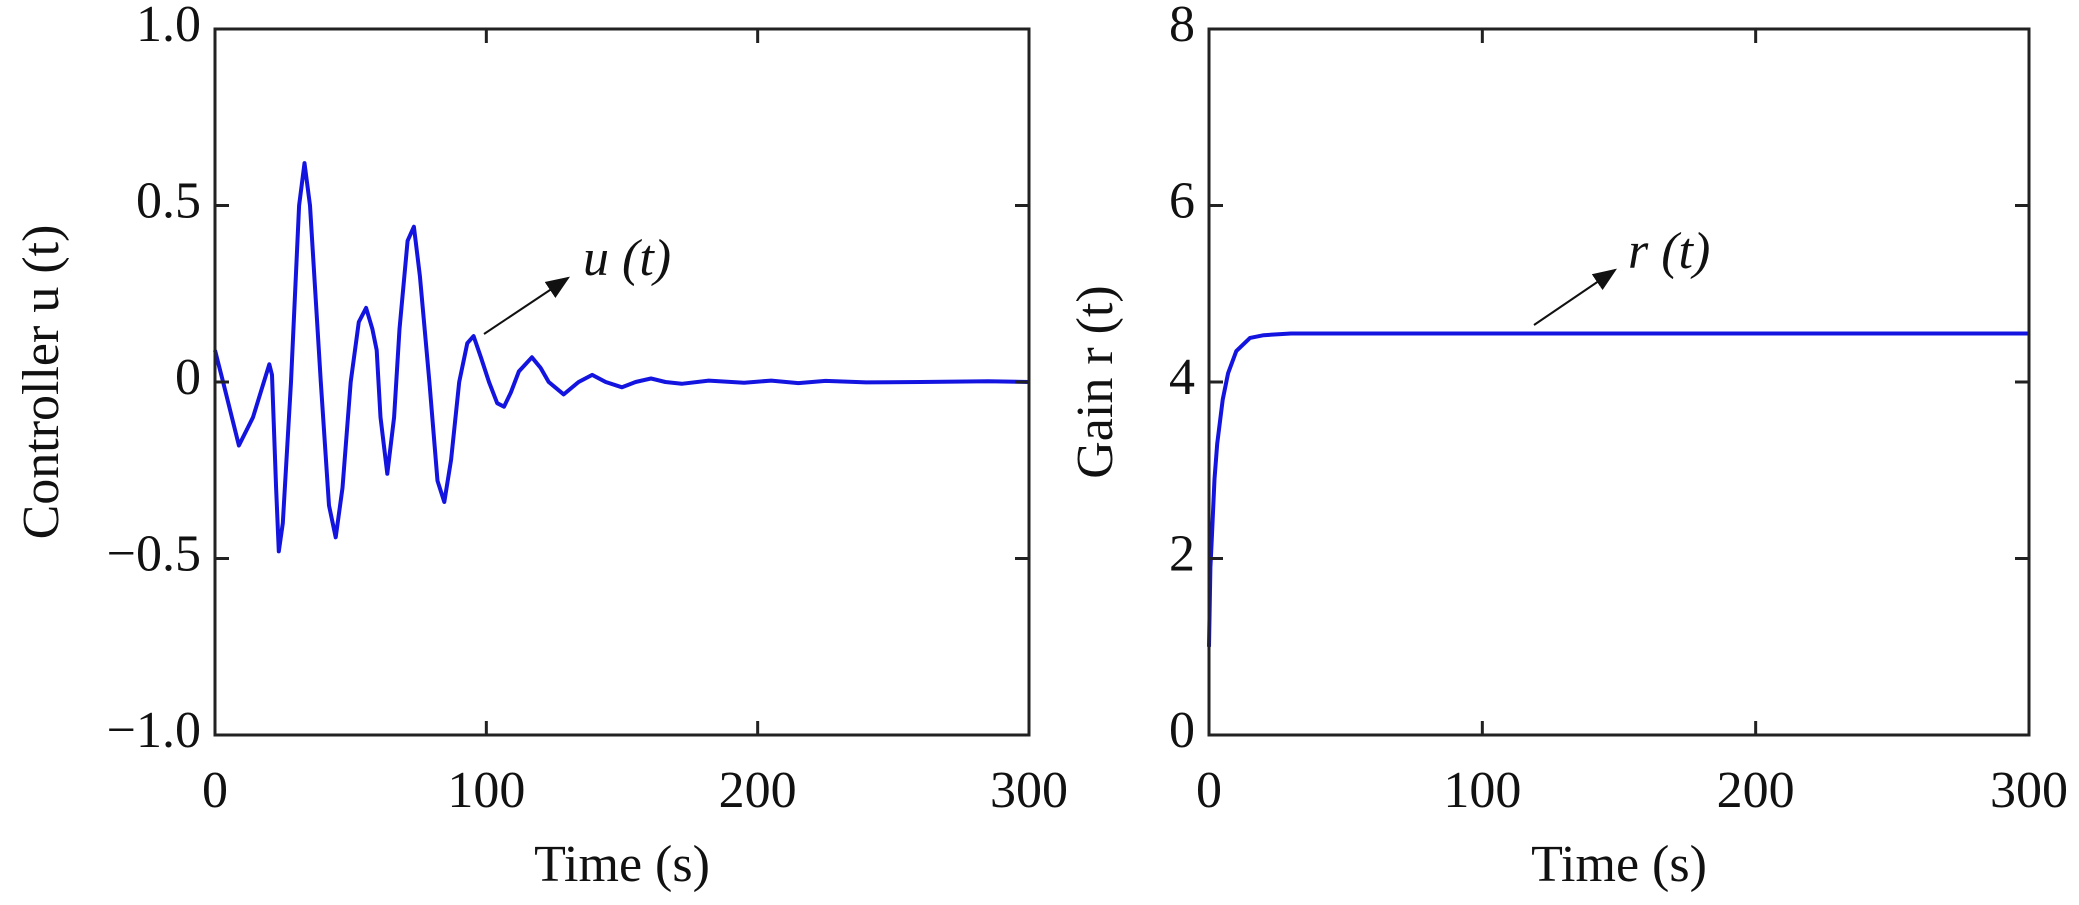  What do you see at coordinates (168, 200) in the screenshot?
I see `y-tick-label: 0.5` at bounding box center [168, 200].